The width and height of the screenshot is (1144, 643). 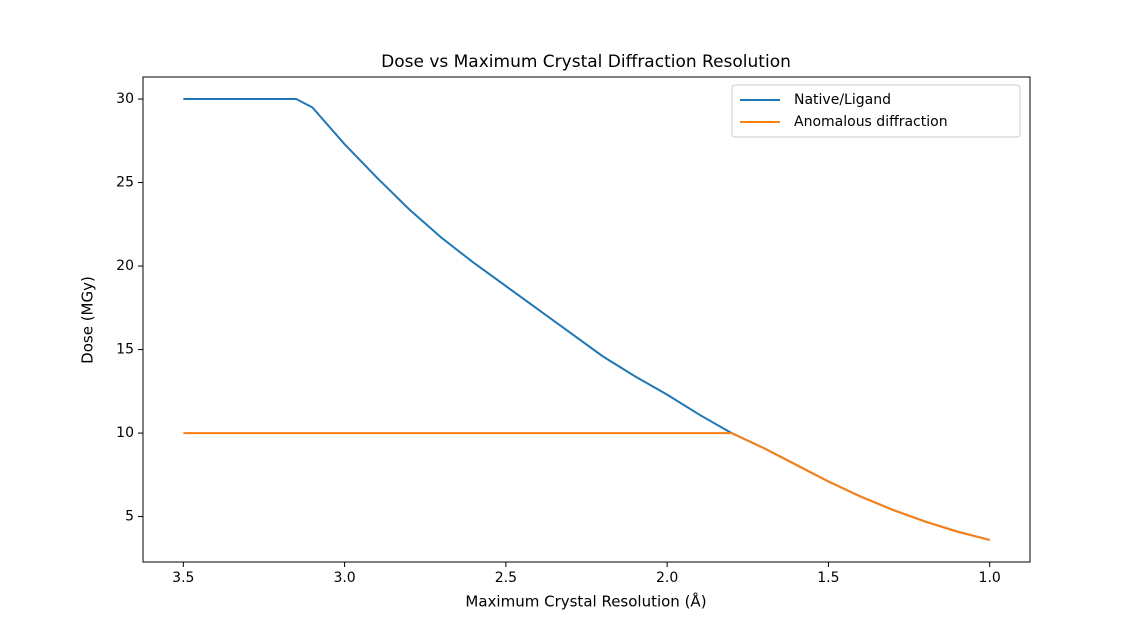 I want to click on x-tick-label: 3.0, so click(x=344, y=578).